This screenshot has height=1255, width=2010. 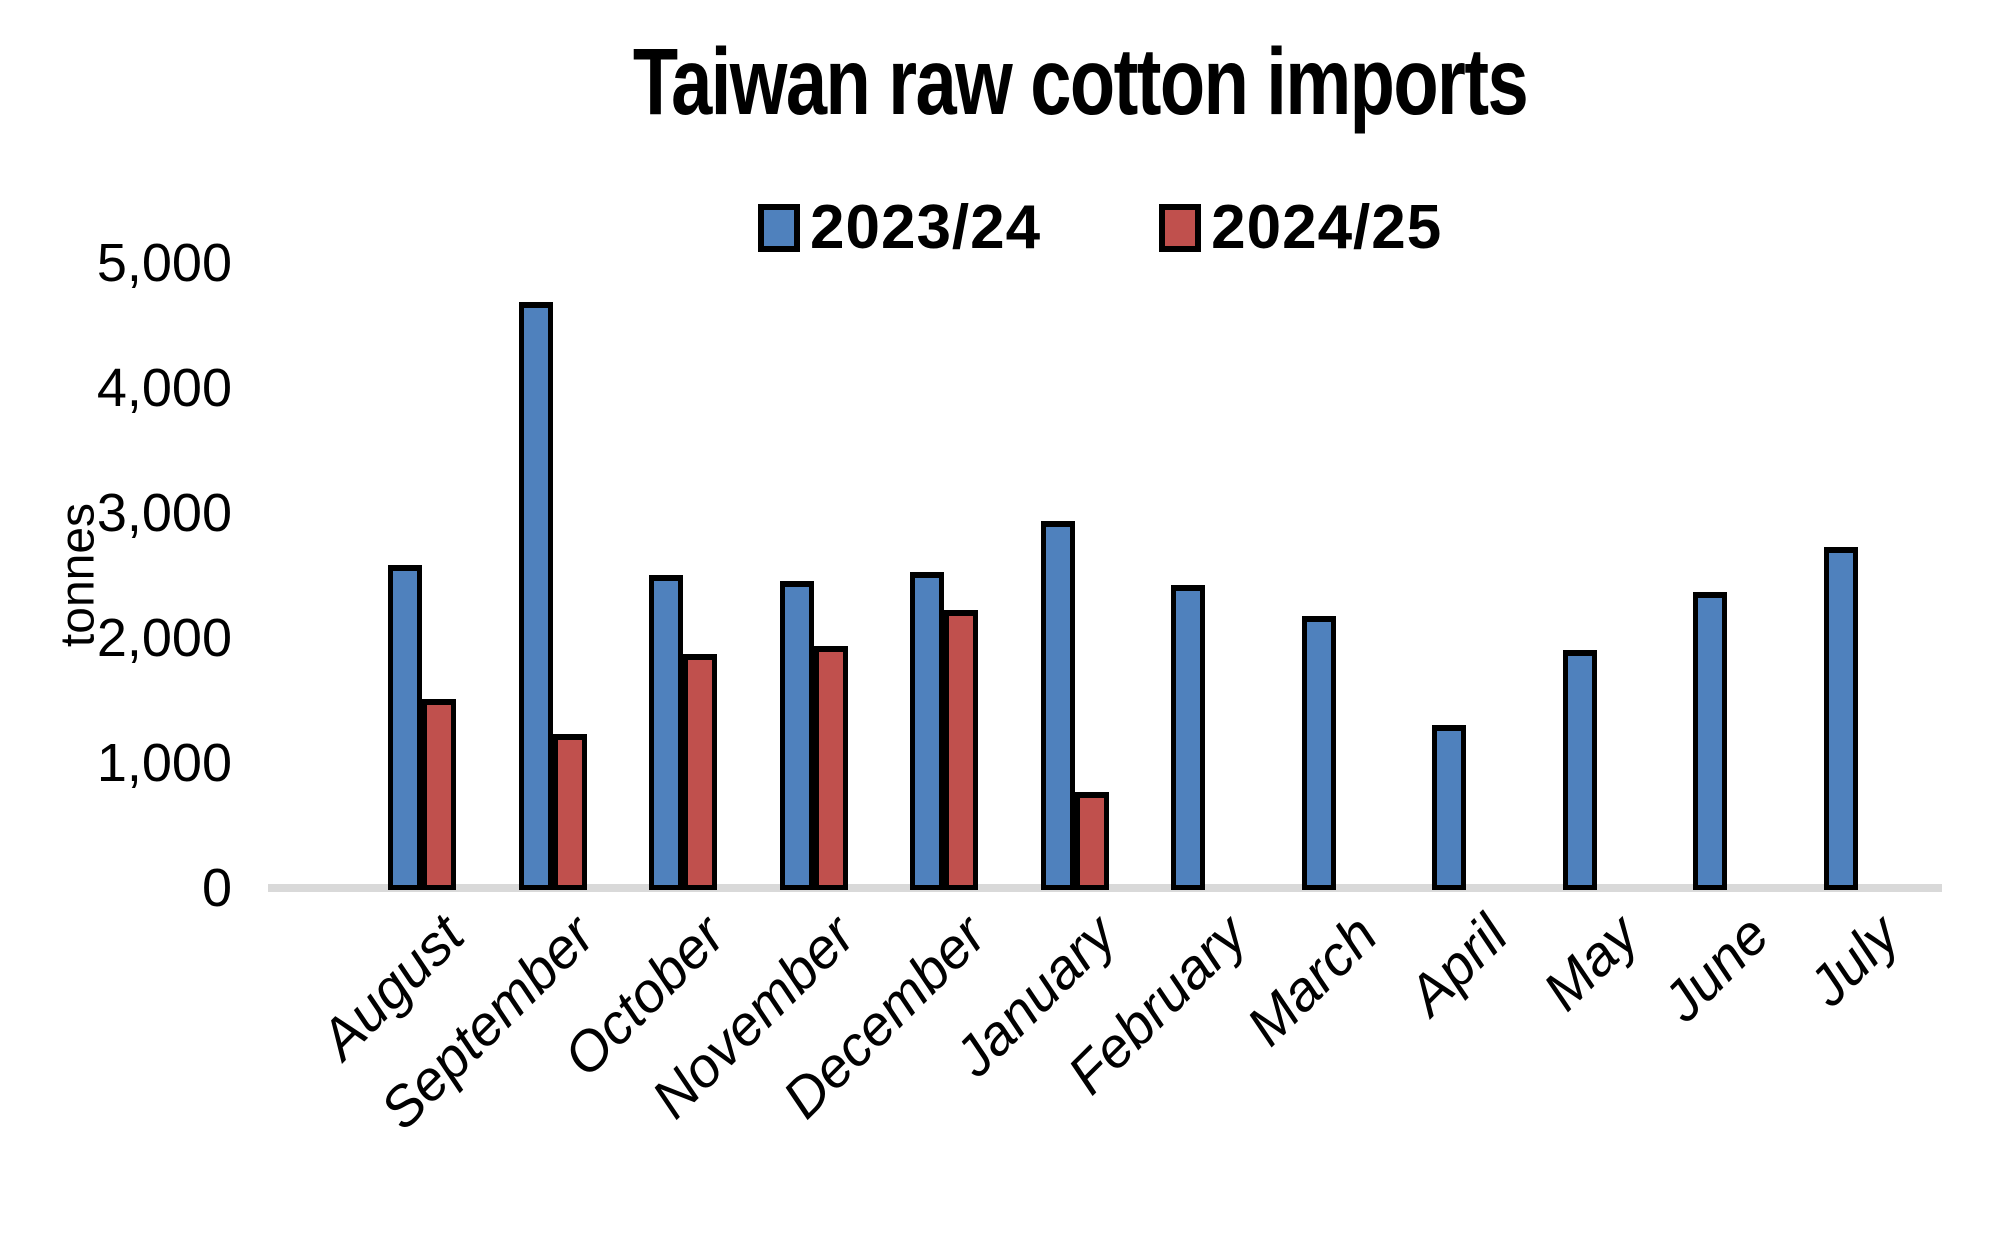 I want to click on y-tick-4000: 4,000, so click(x=164, y=388).